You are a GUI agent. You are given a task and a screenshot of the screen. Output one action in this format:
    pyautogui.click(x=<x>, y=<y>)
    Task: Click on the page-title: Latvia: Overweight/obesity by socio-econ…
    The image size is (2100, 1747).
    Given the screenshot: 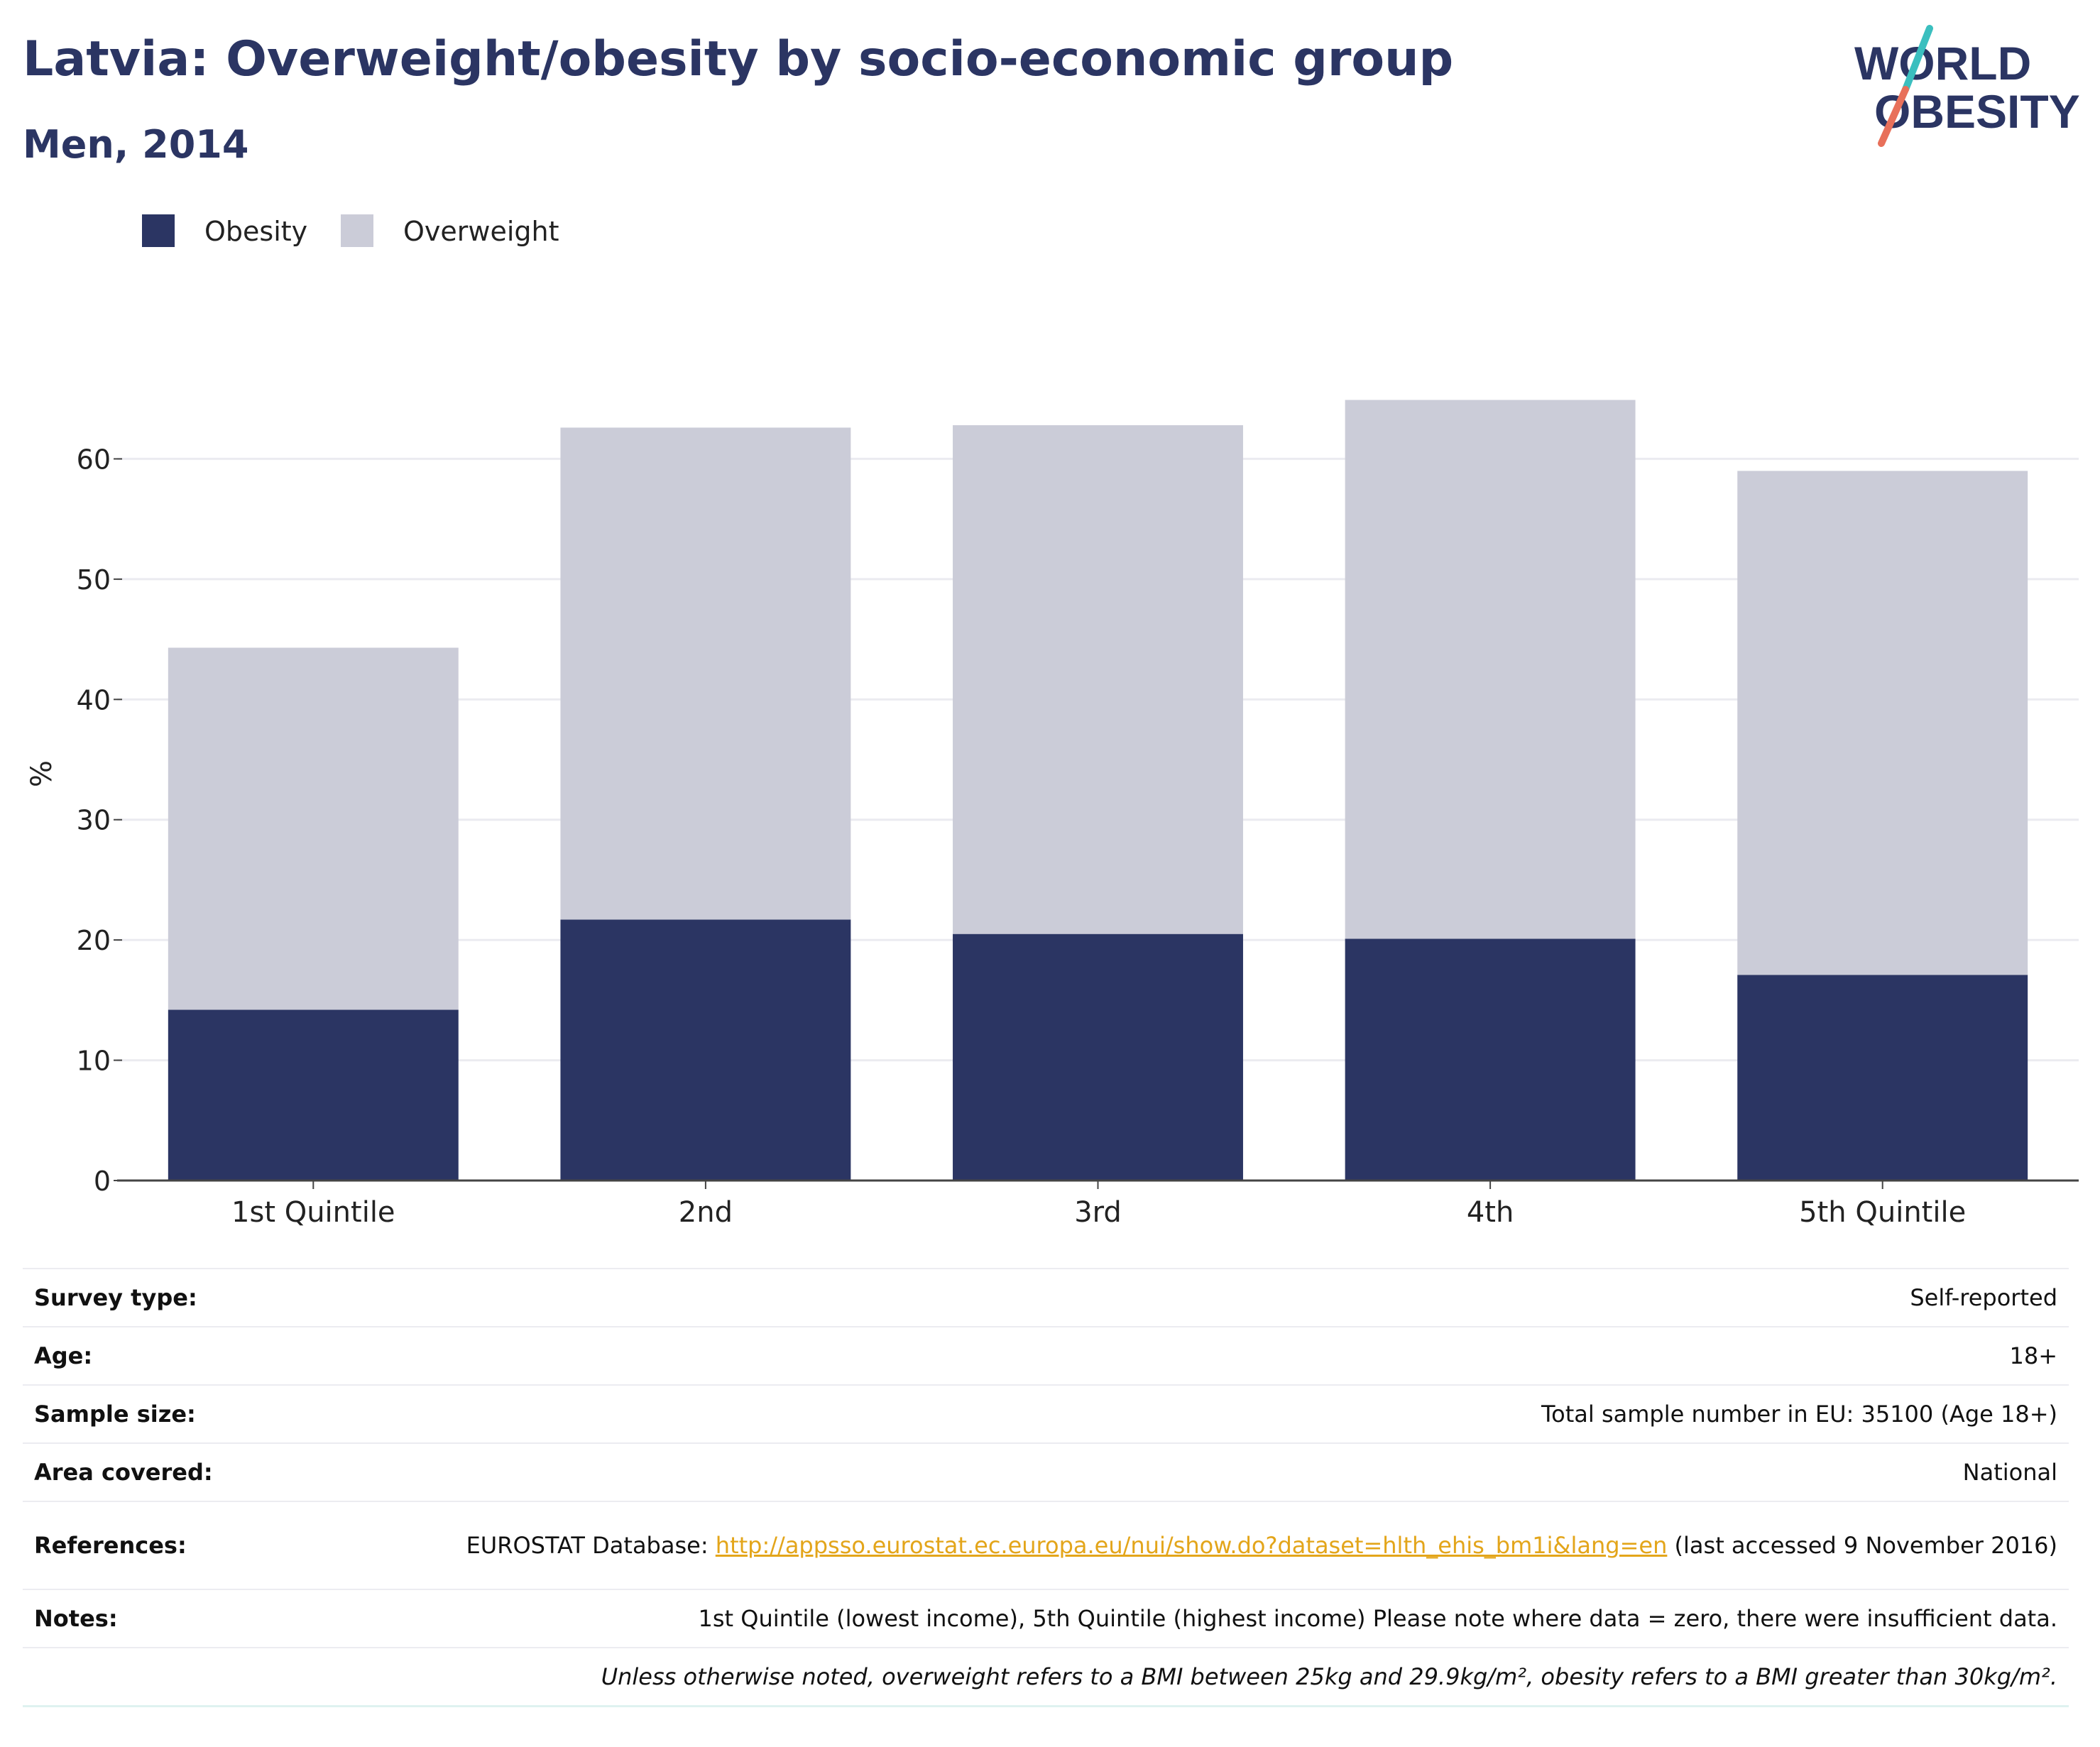 What is the action you would take?
    pyautogui.click(x=738, y=59)
    